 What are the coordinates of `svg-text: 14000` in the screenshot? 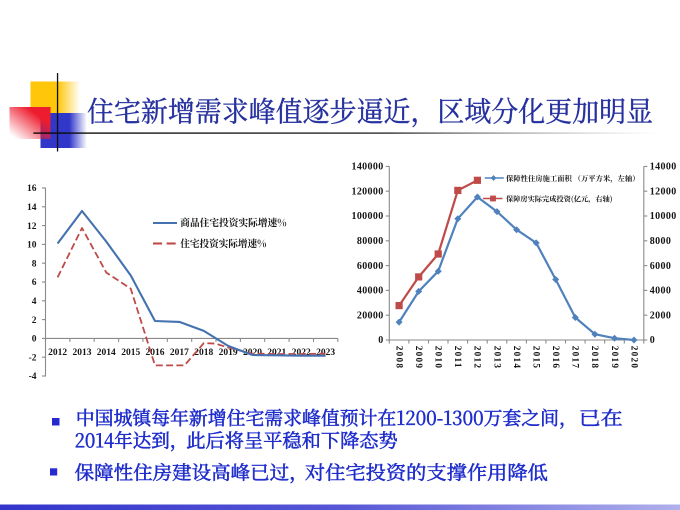 It's located at (663, 167).